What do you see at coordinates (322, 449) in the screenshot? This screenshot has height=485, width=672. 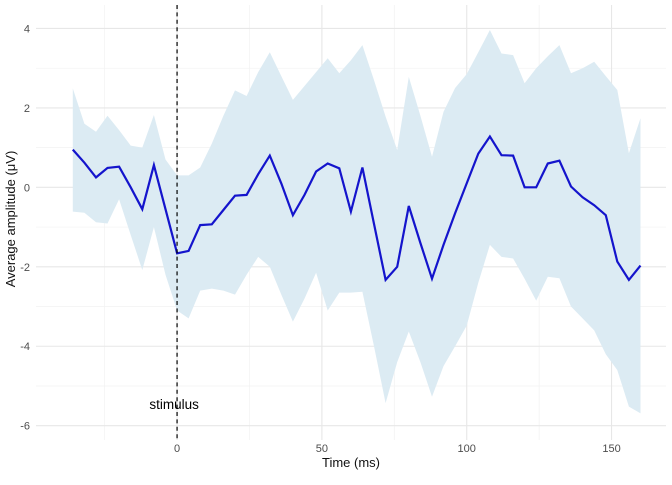 I see `x-tick-label: 50` at bounding box center [322, 449].